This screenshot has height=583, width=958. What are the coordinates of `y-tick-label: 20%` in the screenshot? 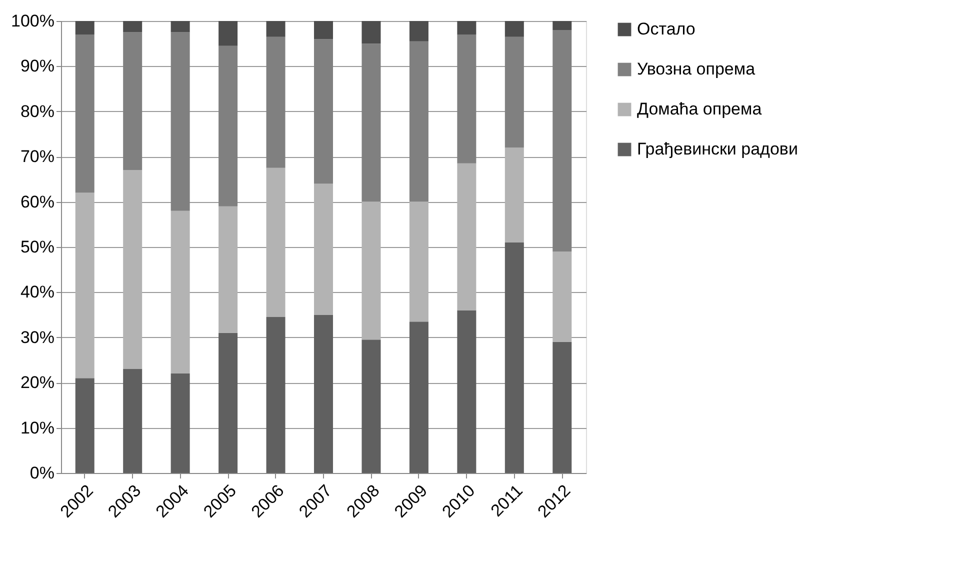 It's located at (37, 382).